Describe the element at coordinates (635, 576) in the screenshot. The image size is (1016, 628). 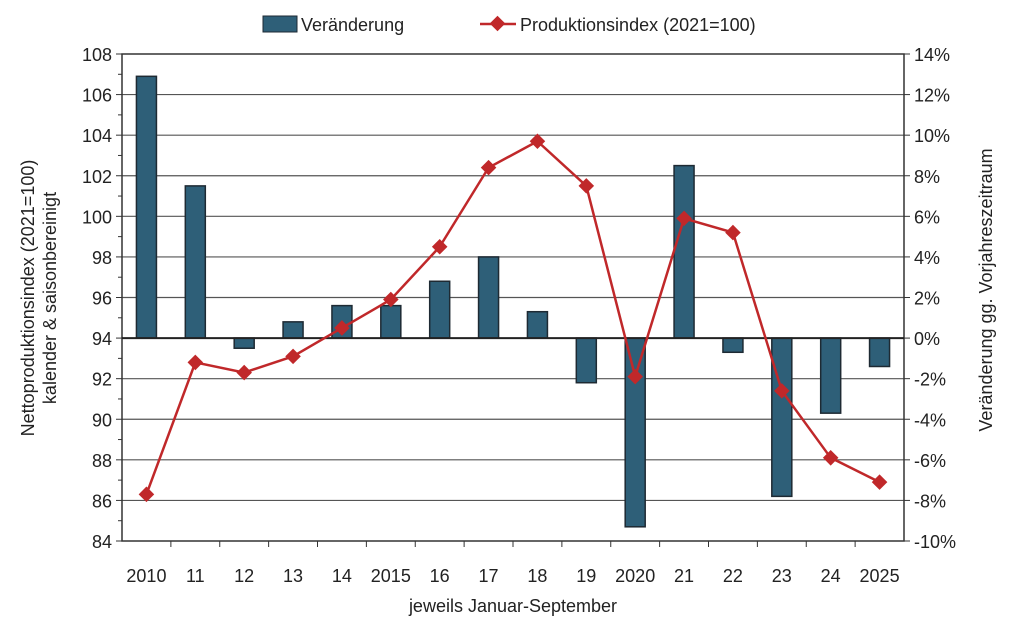
I see `x-tick-label: 2020` at that location.